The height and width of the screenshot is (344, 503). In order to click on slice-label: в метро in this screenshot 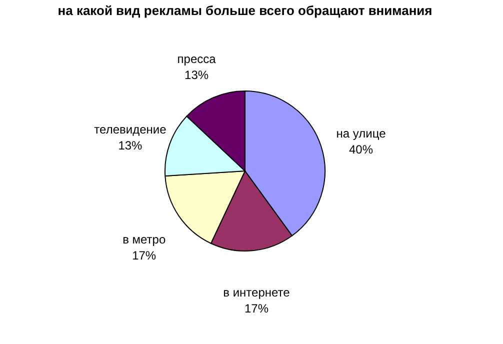, I will do `click(144, 239)`.